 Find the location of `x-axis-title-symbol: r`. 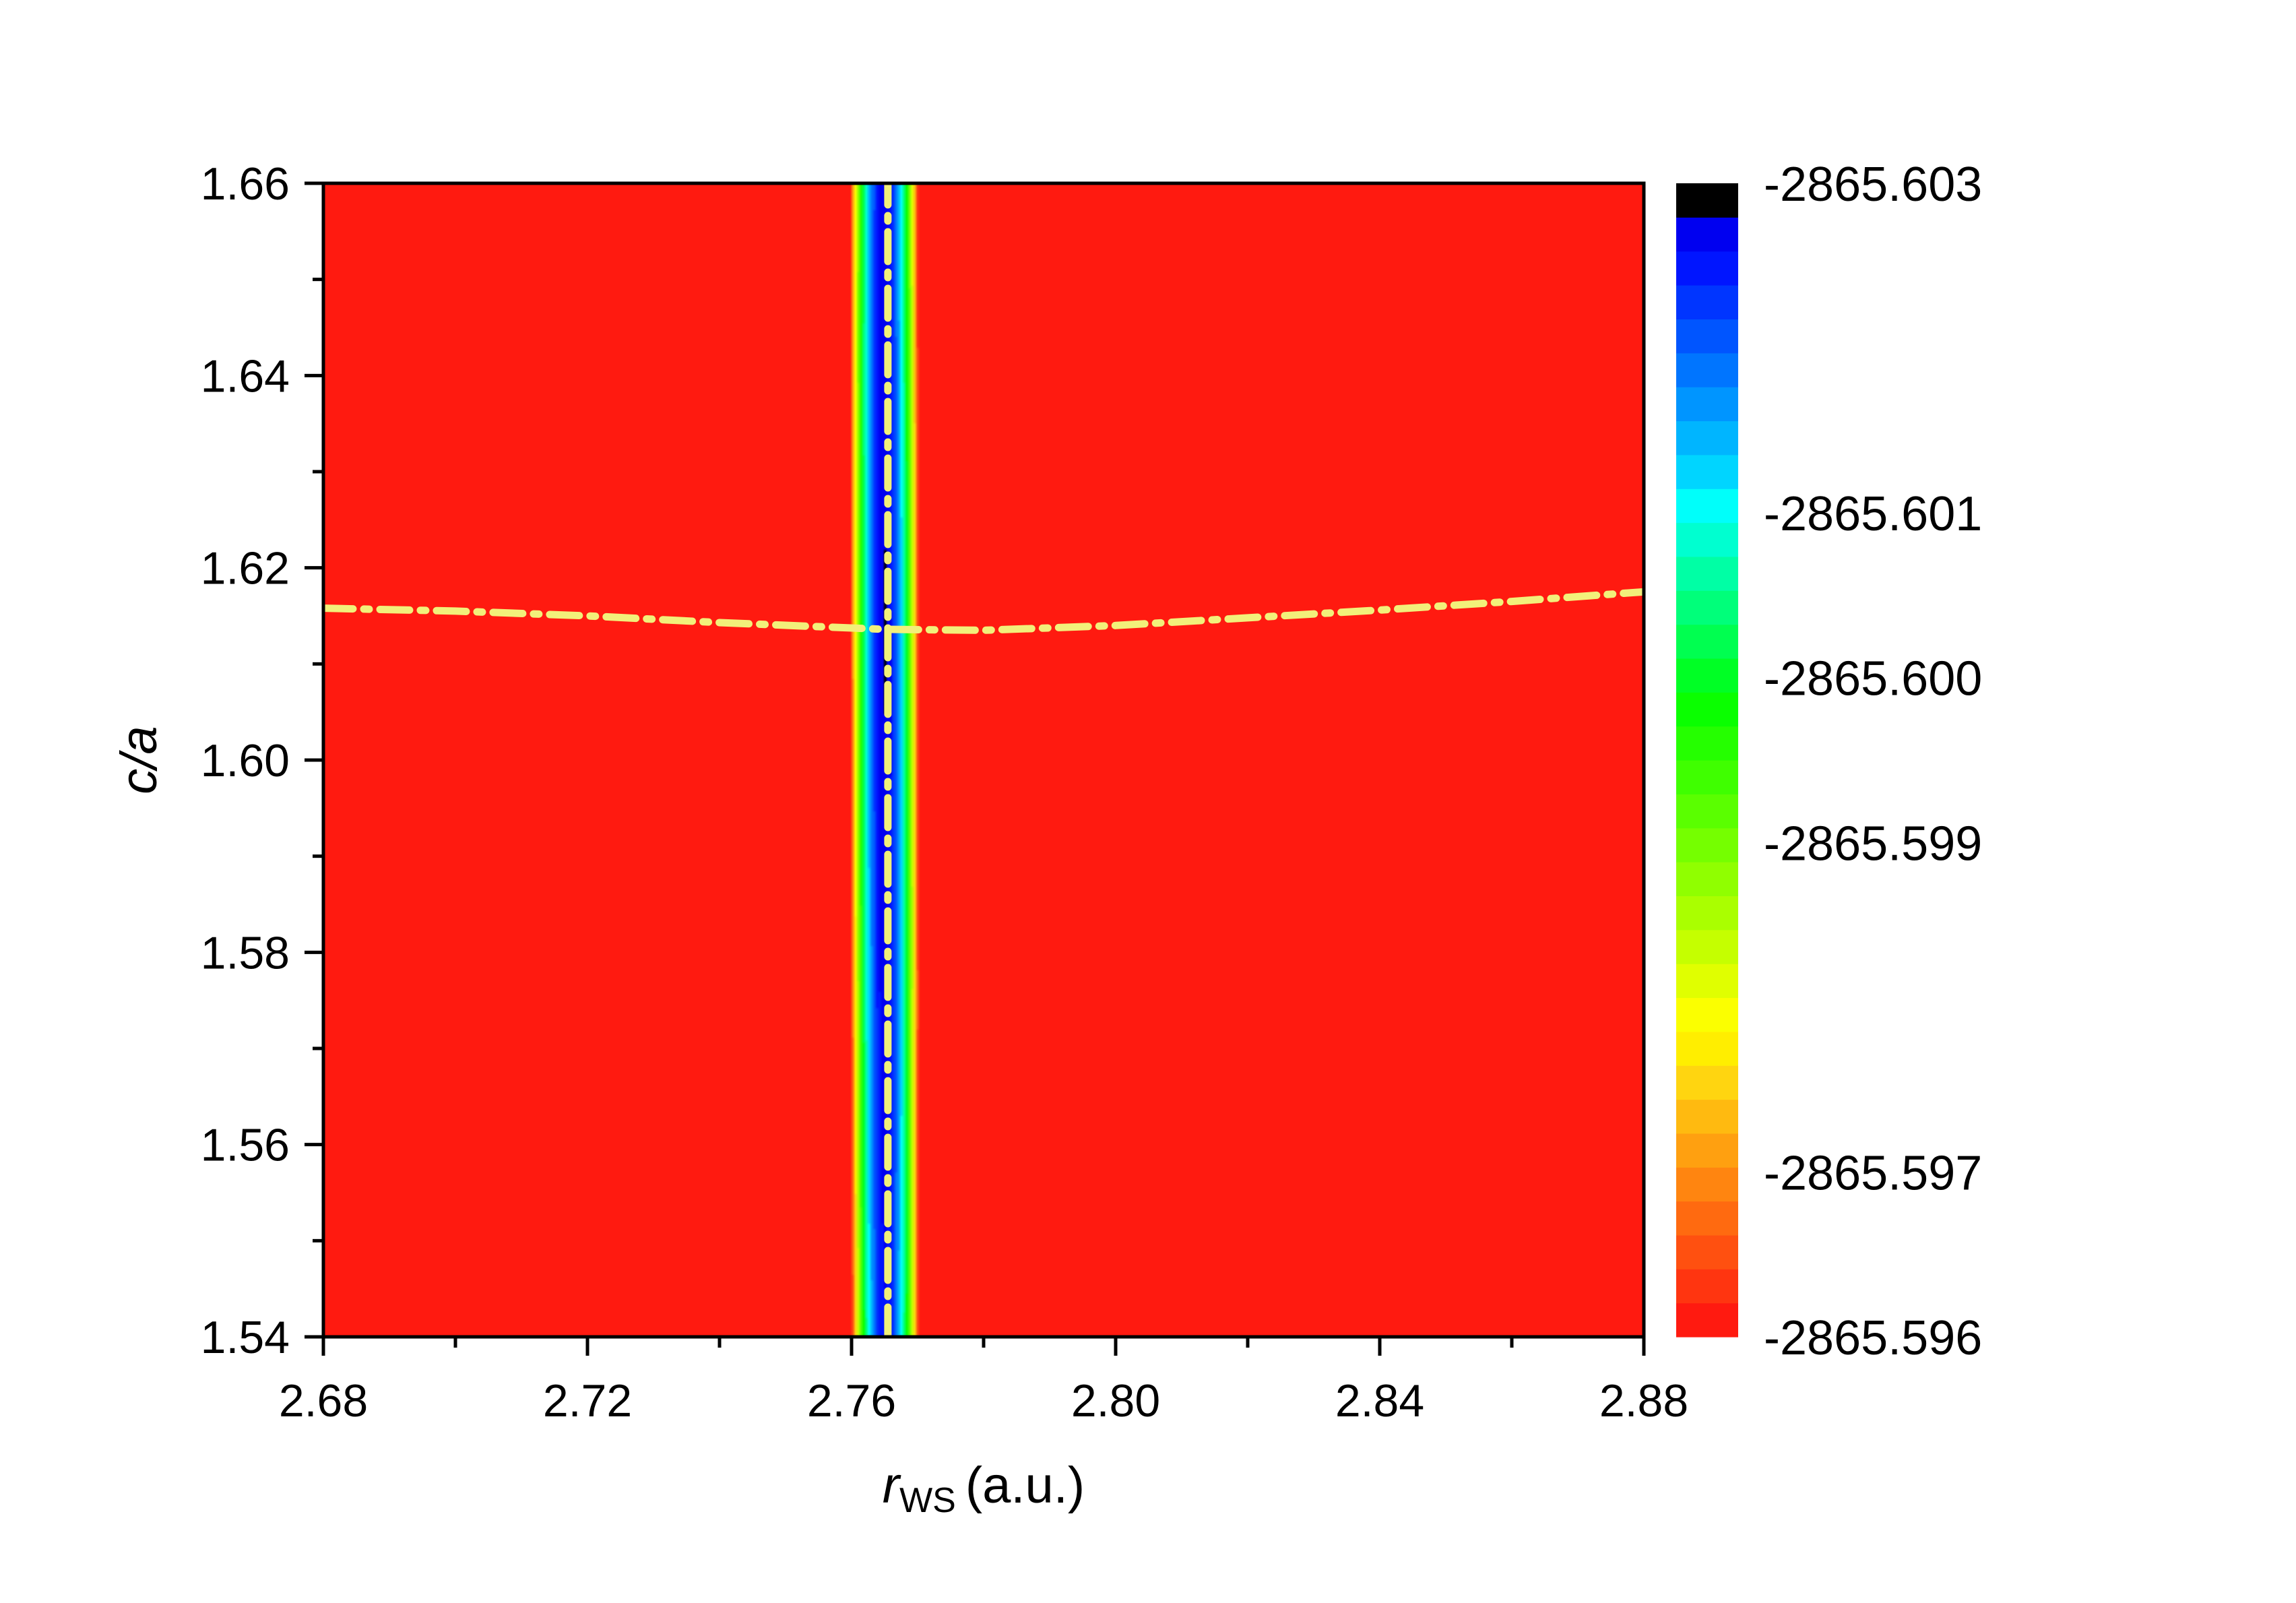

x-axis-title-symbol: r is located at coordinates (892, 1485).